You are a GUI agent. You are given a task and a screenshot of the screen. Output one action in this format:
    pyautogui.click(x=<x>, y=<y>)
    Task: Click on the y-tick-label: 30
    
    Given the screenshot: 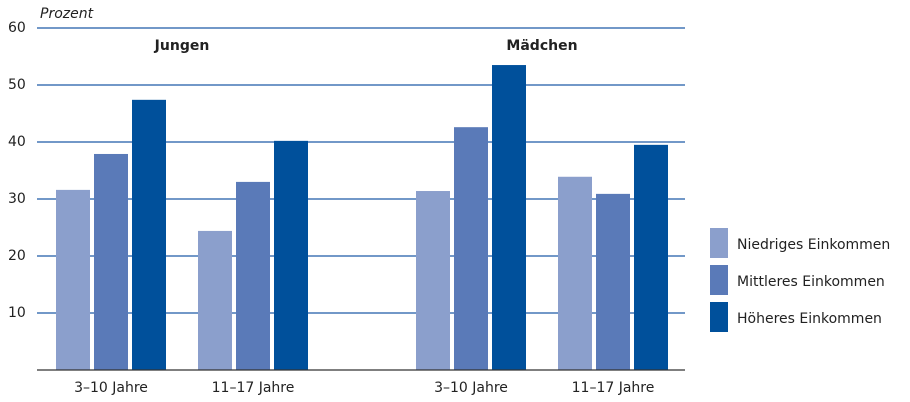 What is the action you would take?
    pyautogui.click(x=17, y=199)
    